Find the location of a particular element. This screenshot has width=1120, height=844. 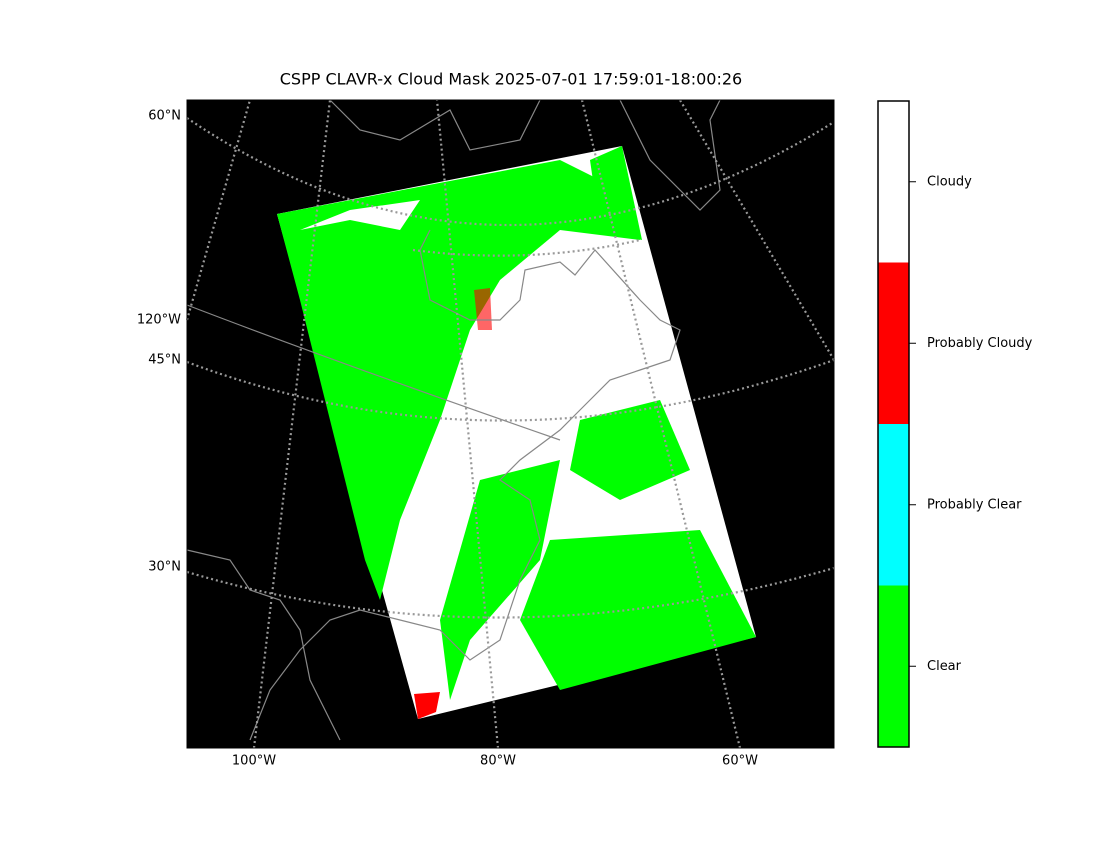

lon-label: 120°W is located at coordinates (159, 320).